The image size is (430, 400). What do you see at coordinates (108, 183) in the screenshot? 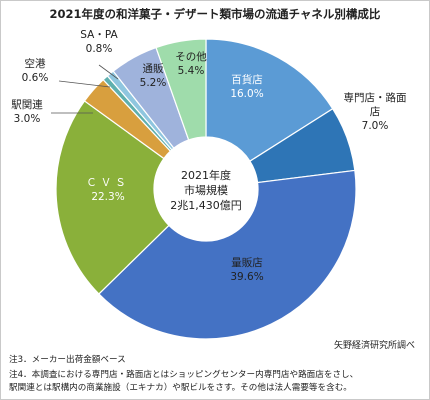
I see `slice-category-label: ＣＶＳ` at bounding box center [108, 183].